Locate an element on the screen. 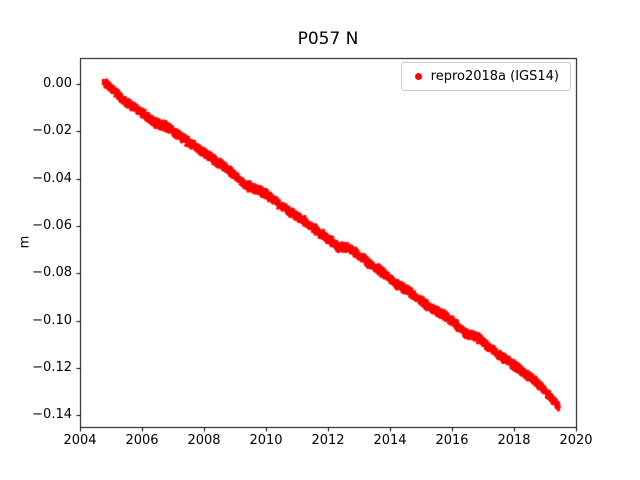 The image size is (640, 480). x-tick-label: 2004 is located at coordinates (80, 440).